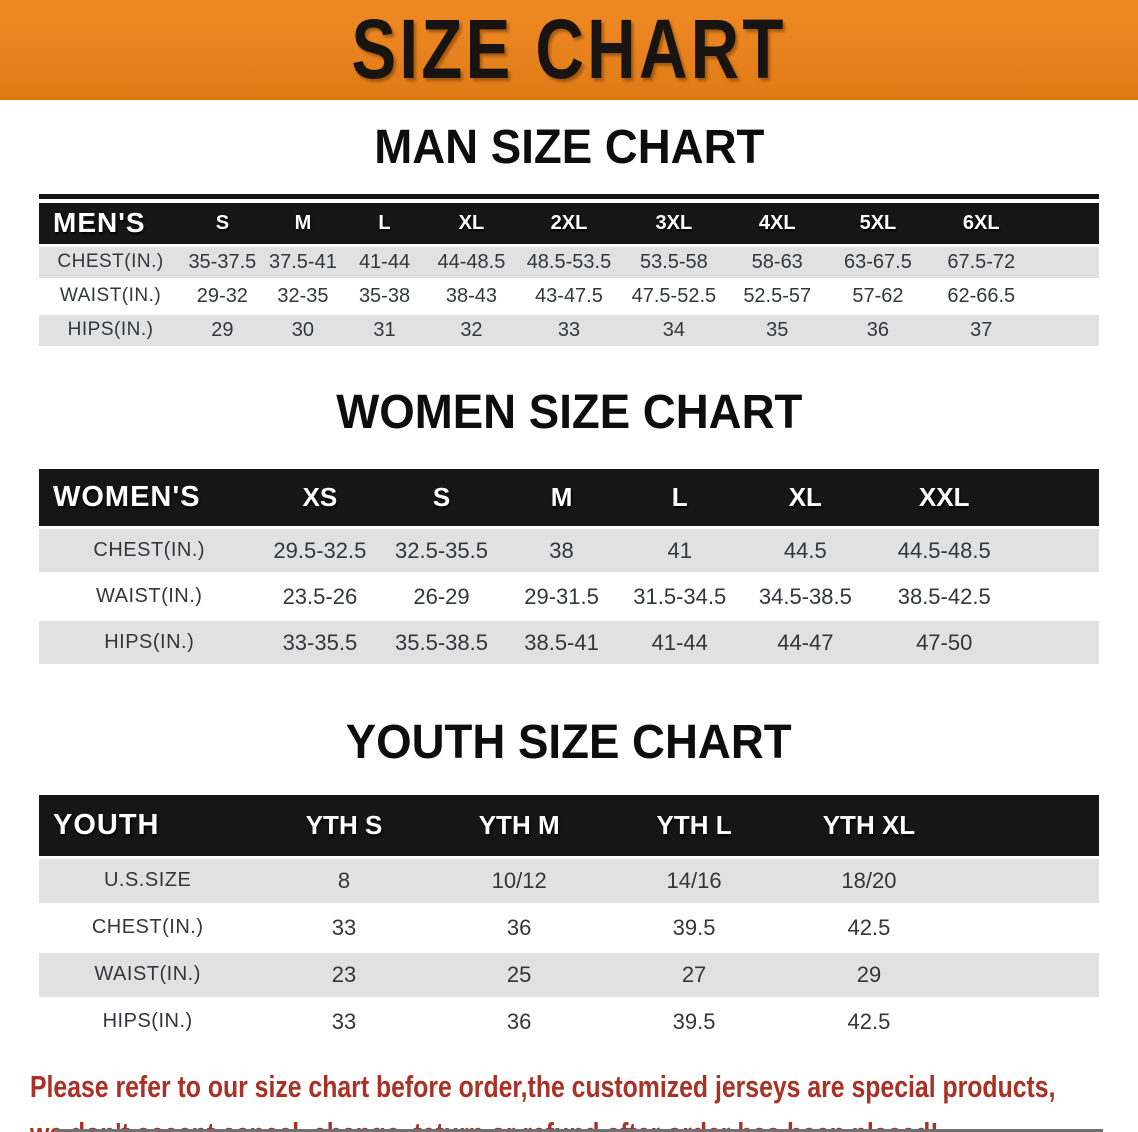  What do you see at coordinates (441, 597) in the screenshot?
I see `women-measurement-value: 26-29` at bounding box center [441, 597].